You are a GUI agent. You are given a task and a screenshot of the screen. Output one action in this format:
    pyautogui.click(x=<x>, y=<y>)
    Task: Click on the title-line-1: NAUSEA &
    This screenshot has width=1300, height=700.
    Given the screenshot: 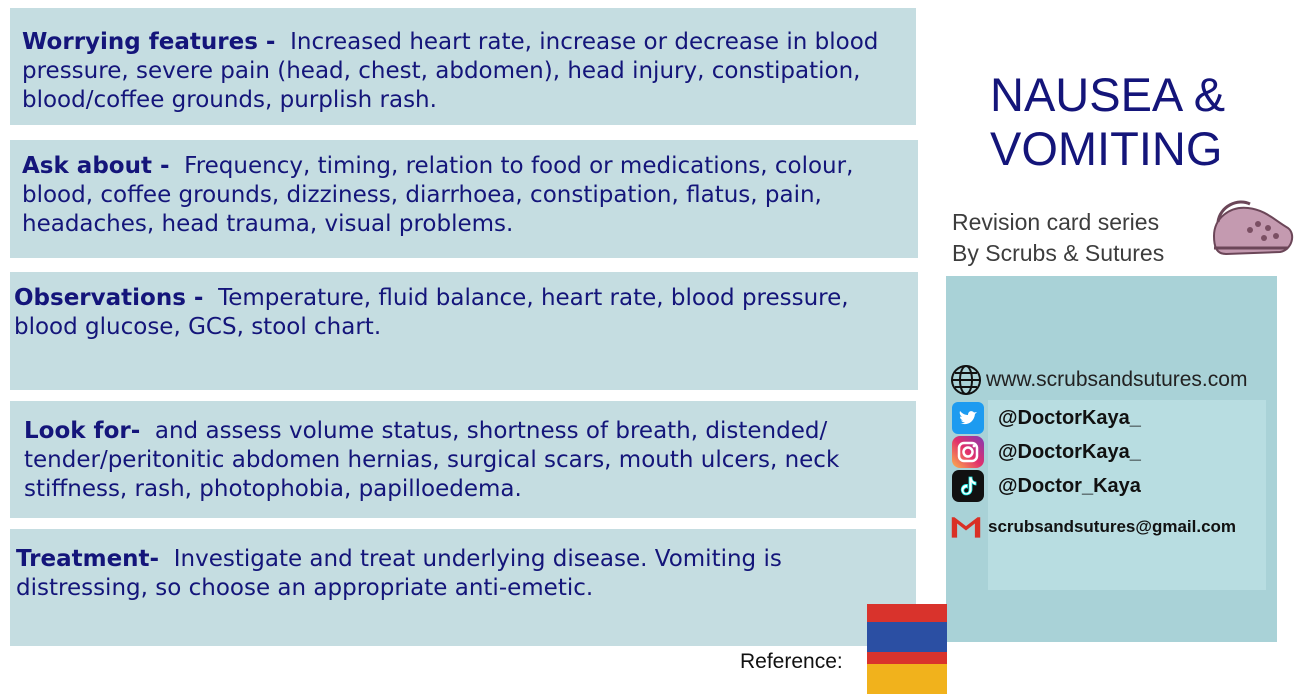 What is the action you would take?
    pyautogui.click(x=1108, y=94)
    